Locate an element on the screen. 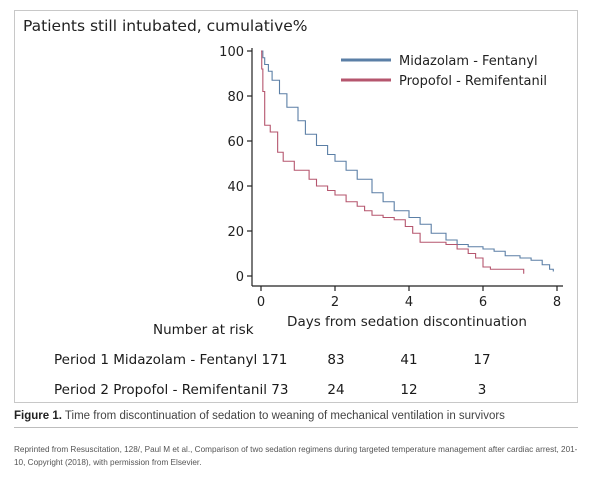 The height and width of the screenshot is (480, 593). x-tick-label: 0 is located at coordinates (261, 302).